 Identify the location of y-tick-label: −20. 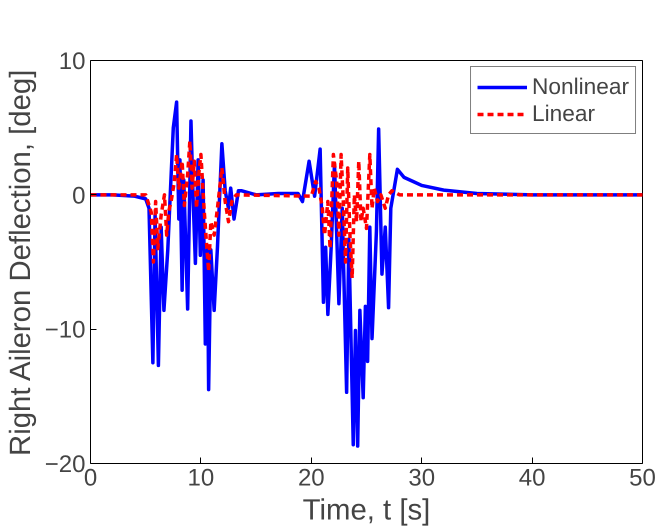
(65, 464).